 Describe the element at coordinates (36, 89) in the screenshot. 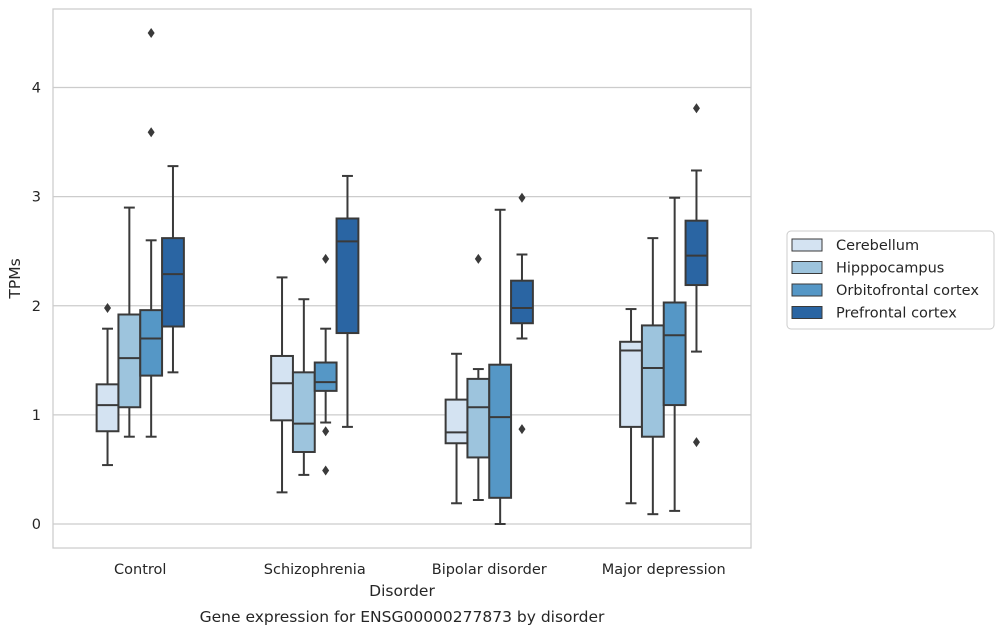

I see `y-tick-label: 4` at that location.